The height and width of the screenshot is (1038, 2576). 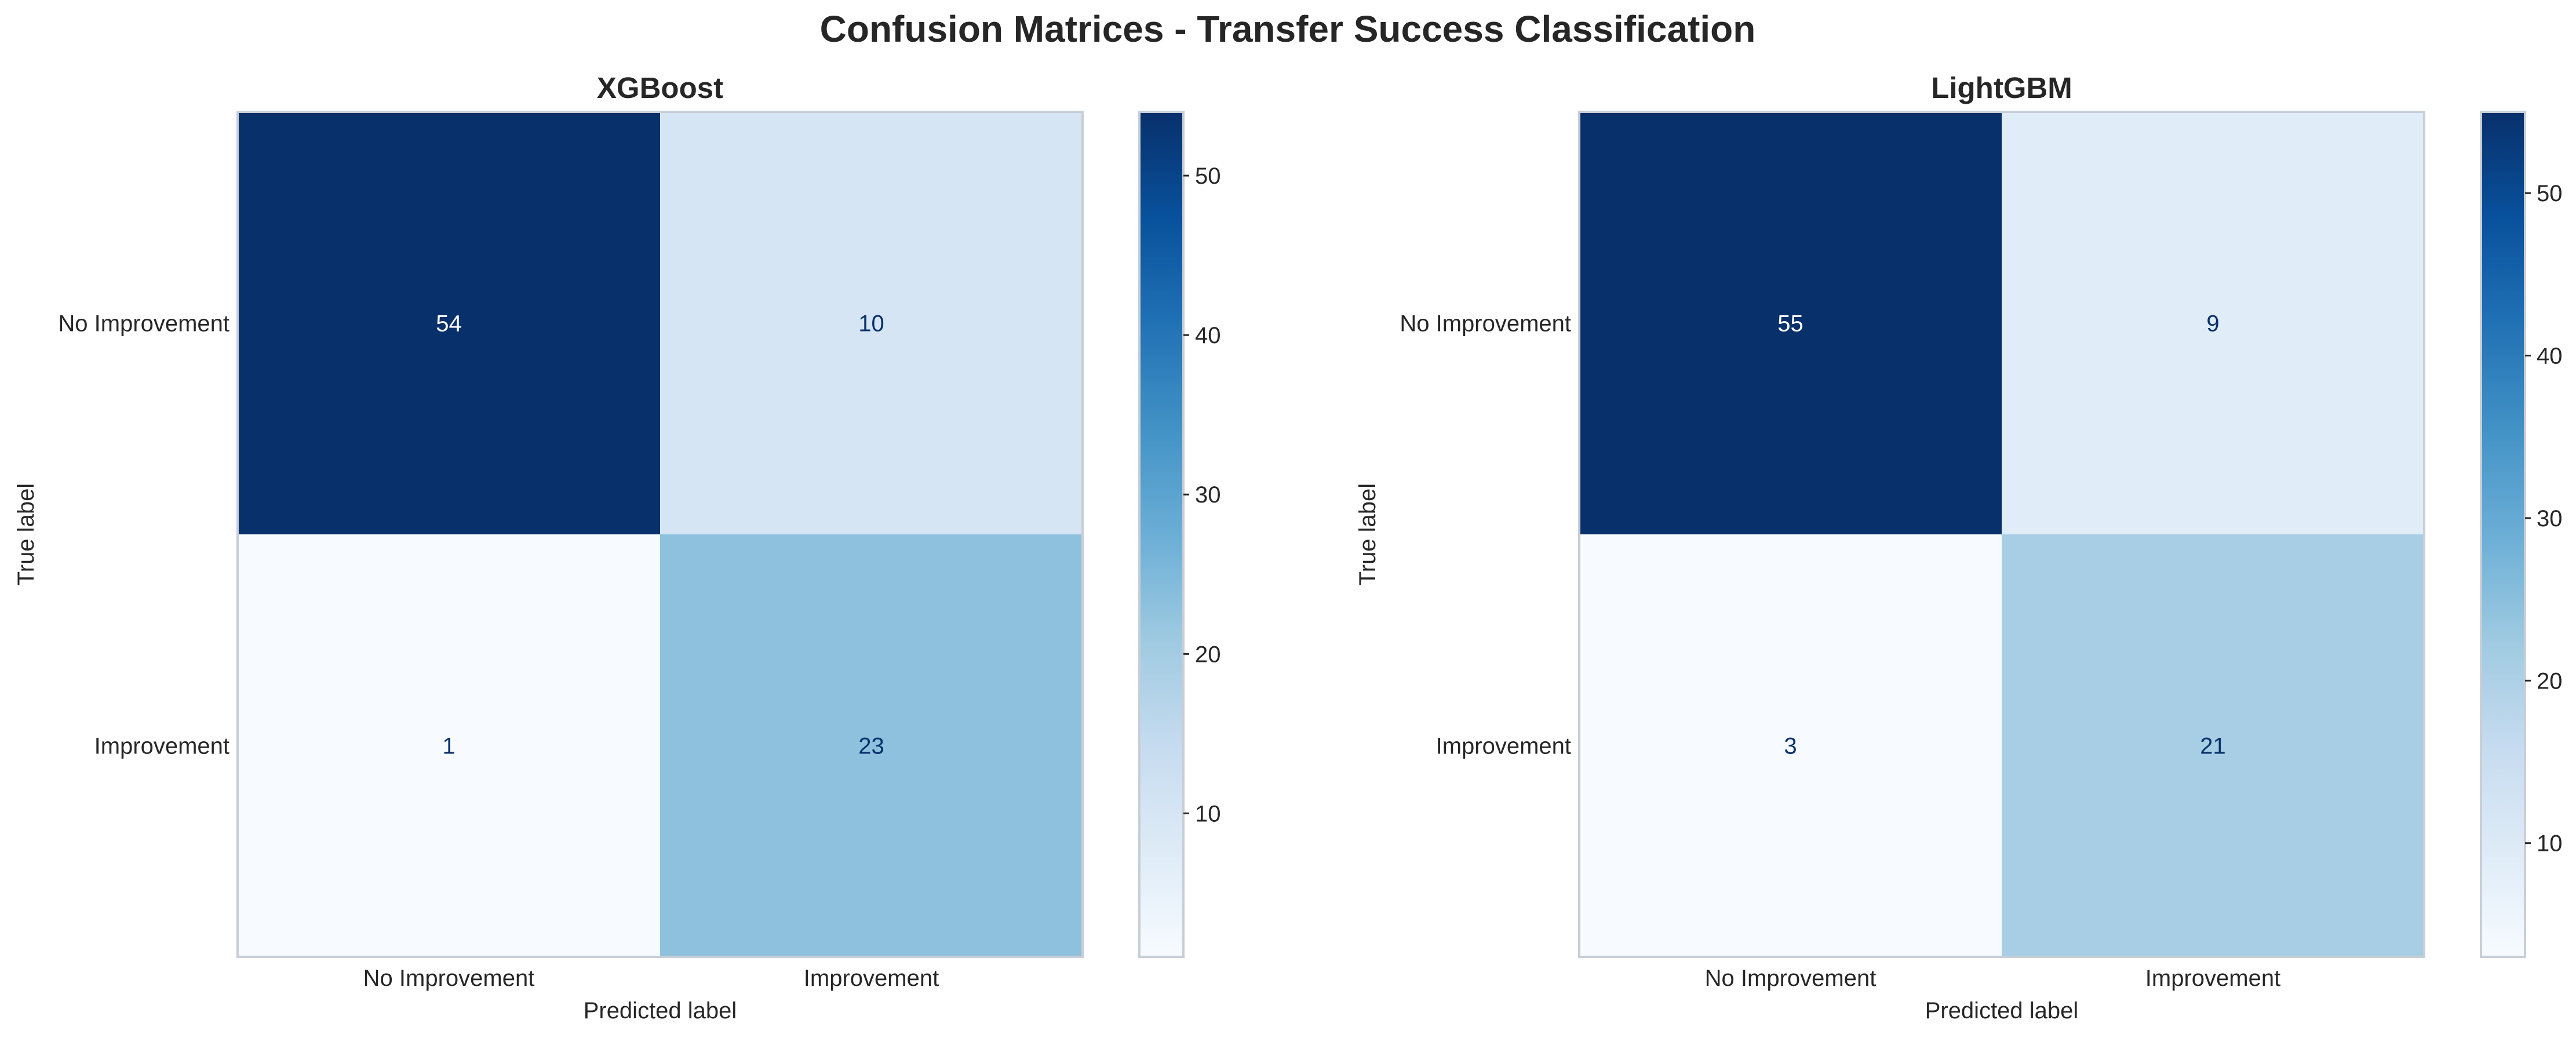 I want to click on panel-title: XGBoost, so click(x=660, y=87).